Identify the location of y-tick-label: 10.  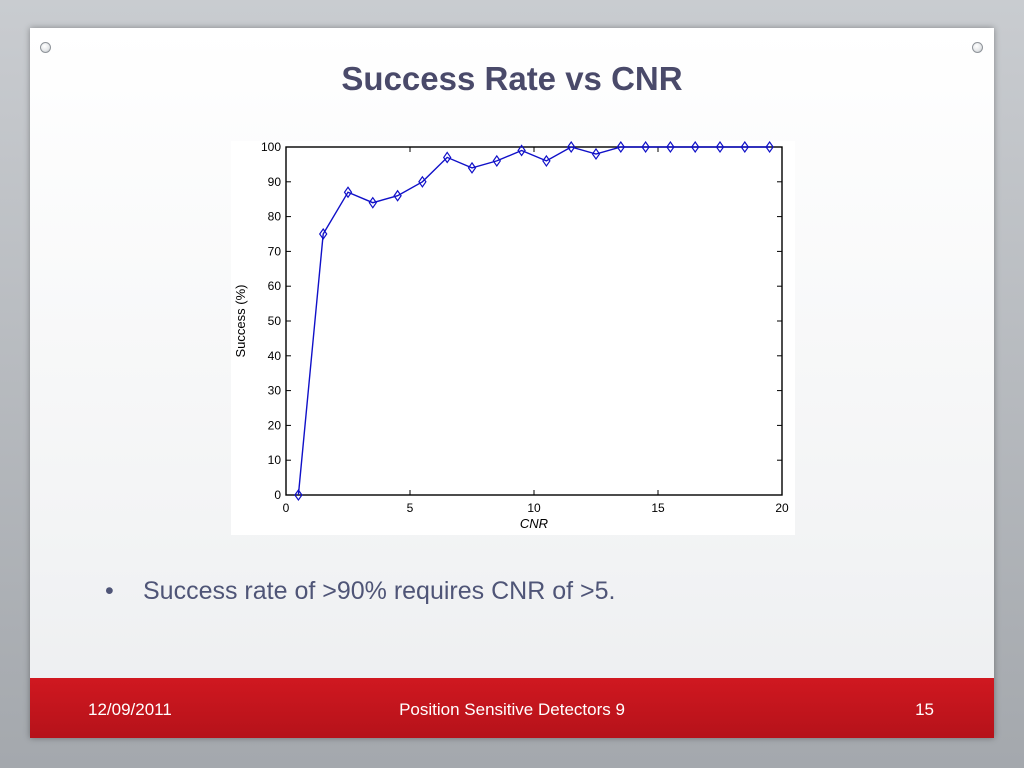
(275, 460).